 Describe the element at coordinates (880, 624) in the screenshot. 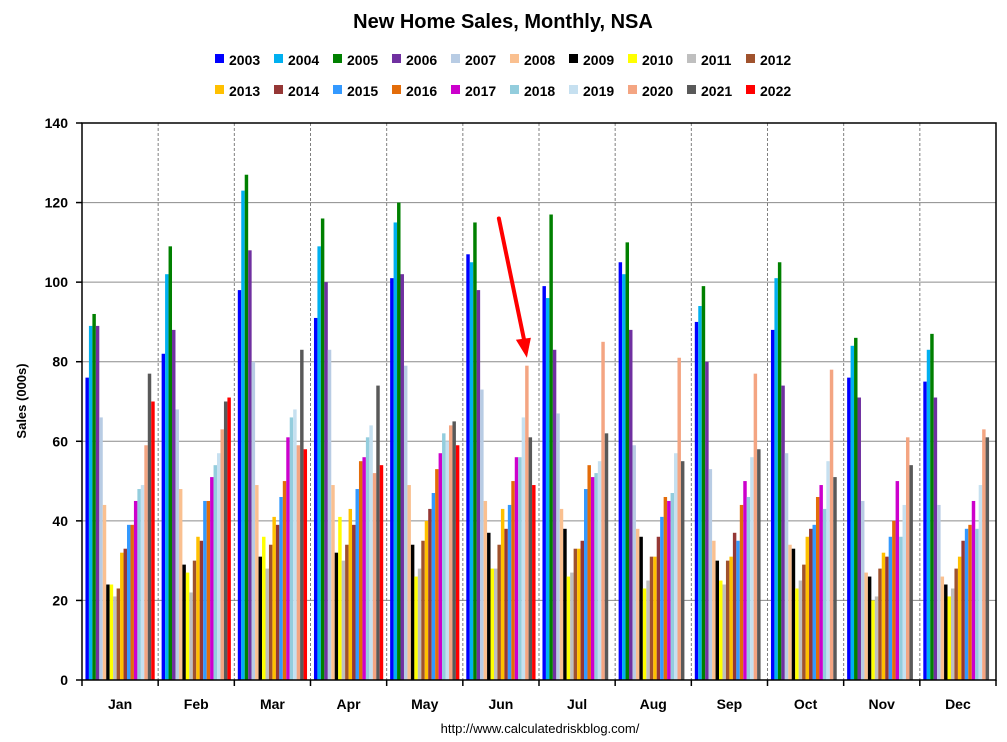

I see `bar-2012-nov` at that location.